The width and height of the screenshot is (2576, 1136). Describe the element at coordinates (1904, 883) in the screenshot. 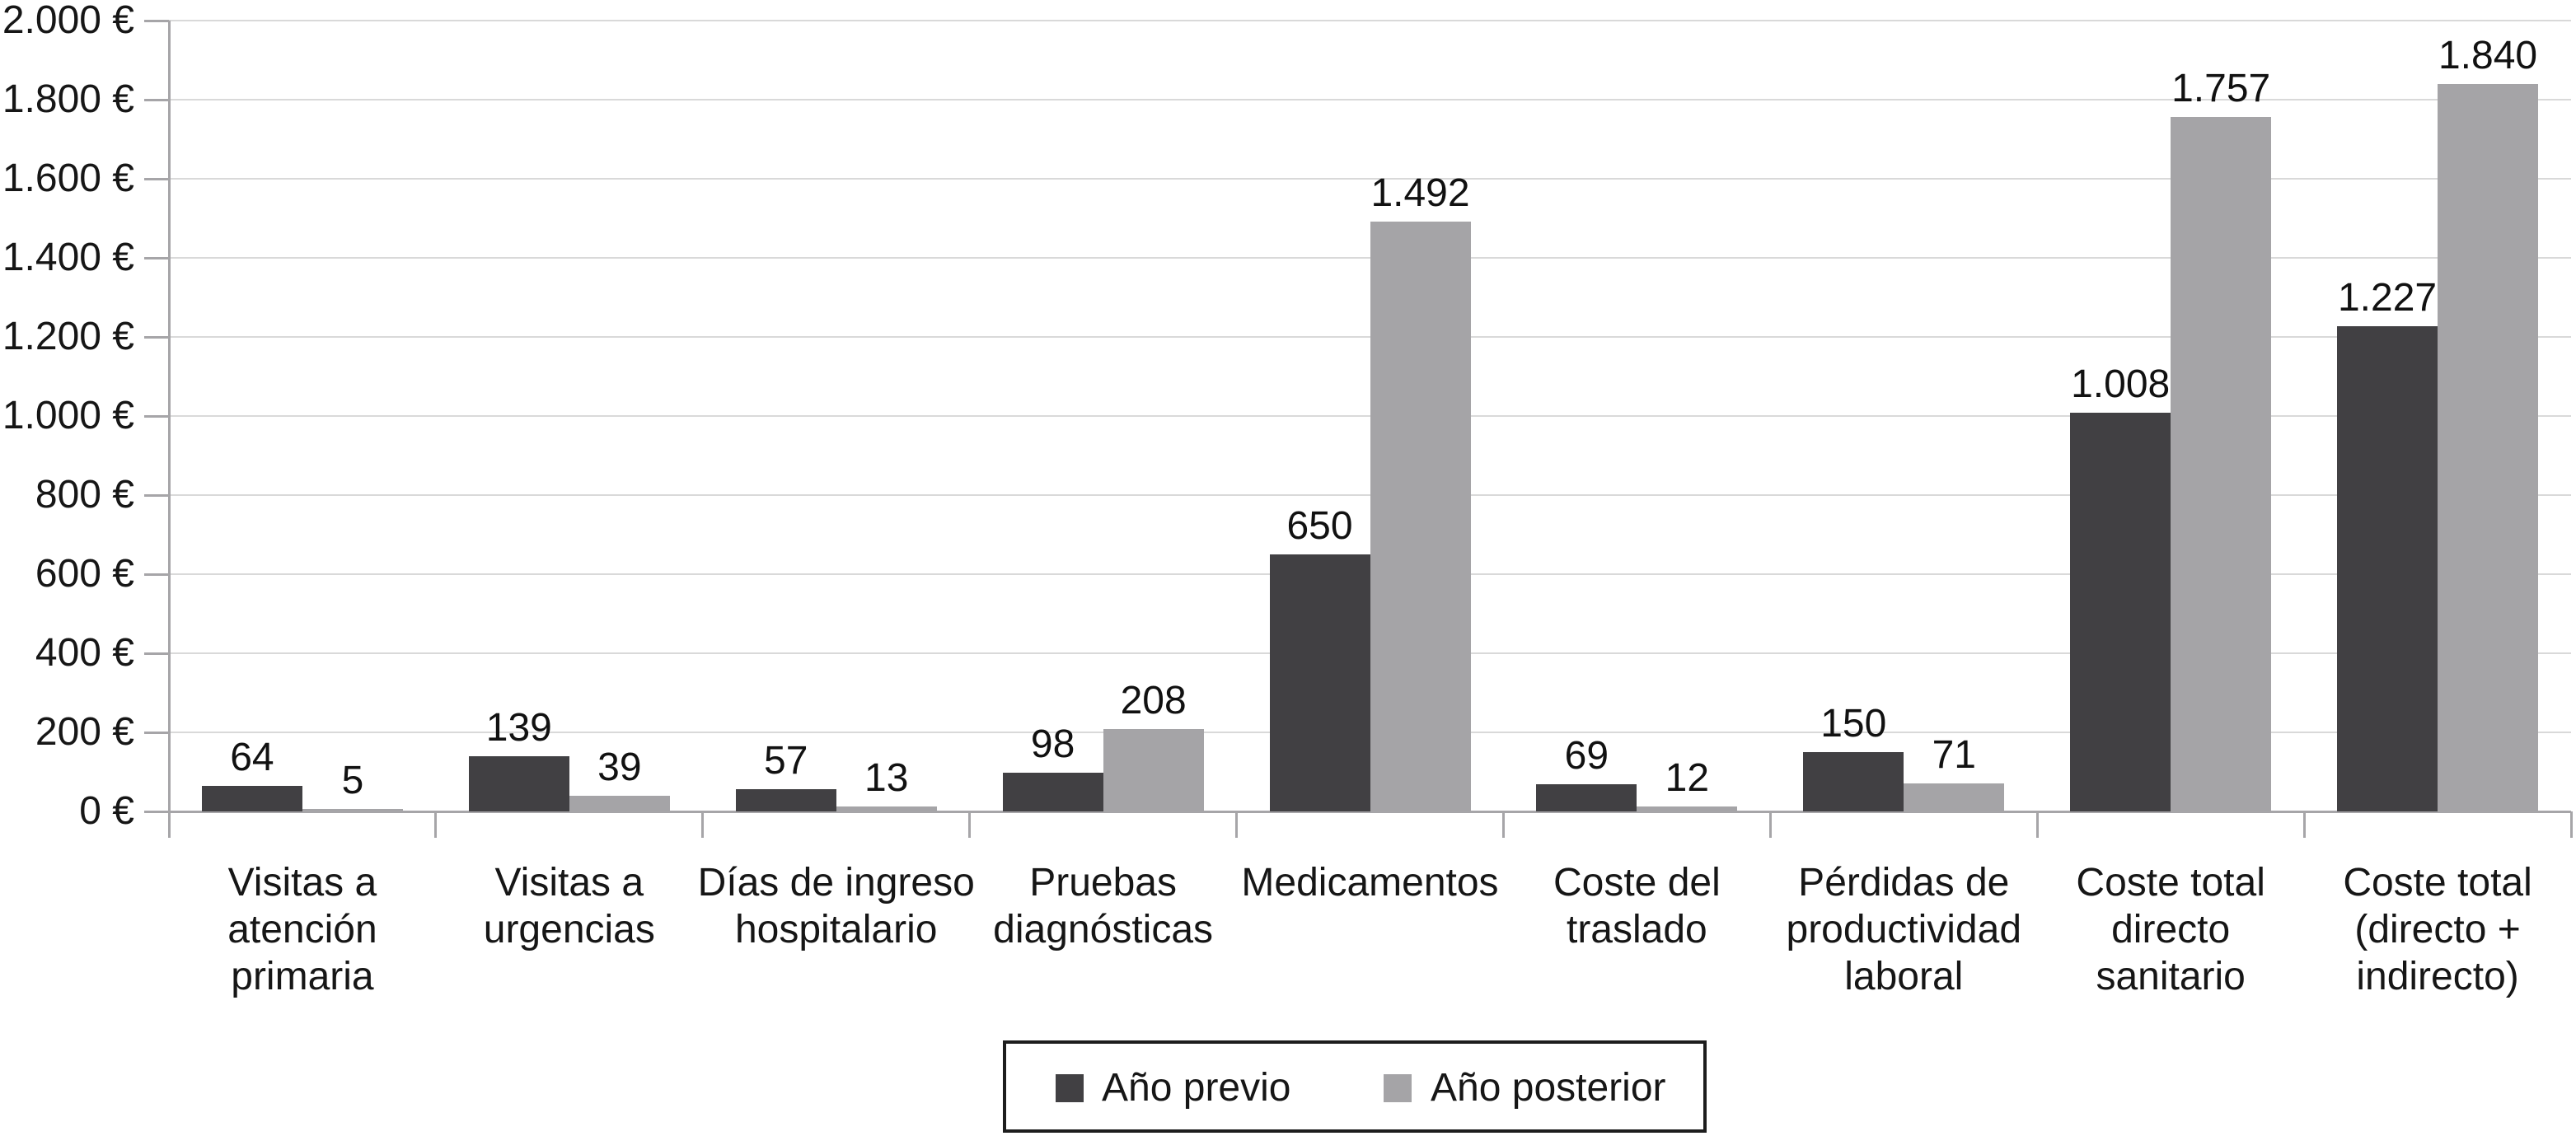

I see `category-label-line: Pérdidas de` at that location.